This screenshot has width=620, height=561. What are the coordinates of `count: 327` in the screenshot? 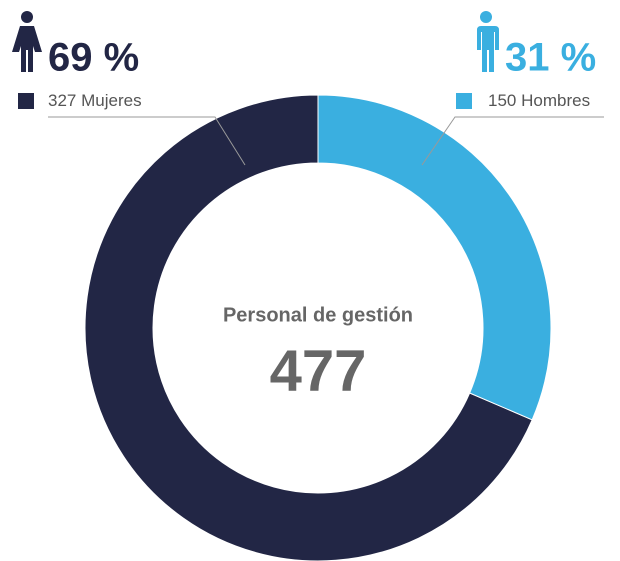 It's located at (62, 100).